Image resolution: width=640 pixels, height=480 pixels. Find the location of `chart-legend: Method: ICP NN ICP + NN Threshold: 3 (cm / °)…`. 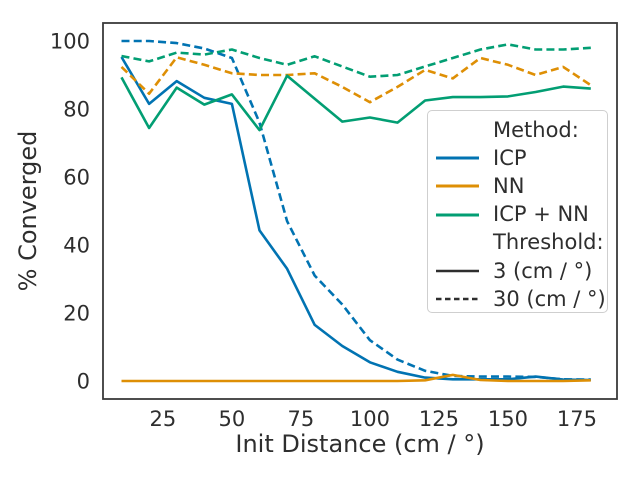

chart-legend: Method: ICP NN ICP + NN Threshold: 3 (cm / °)… is located at coordinates (517, 211).